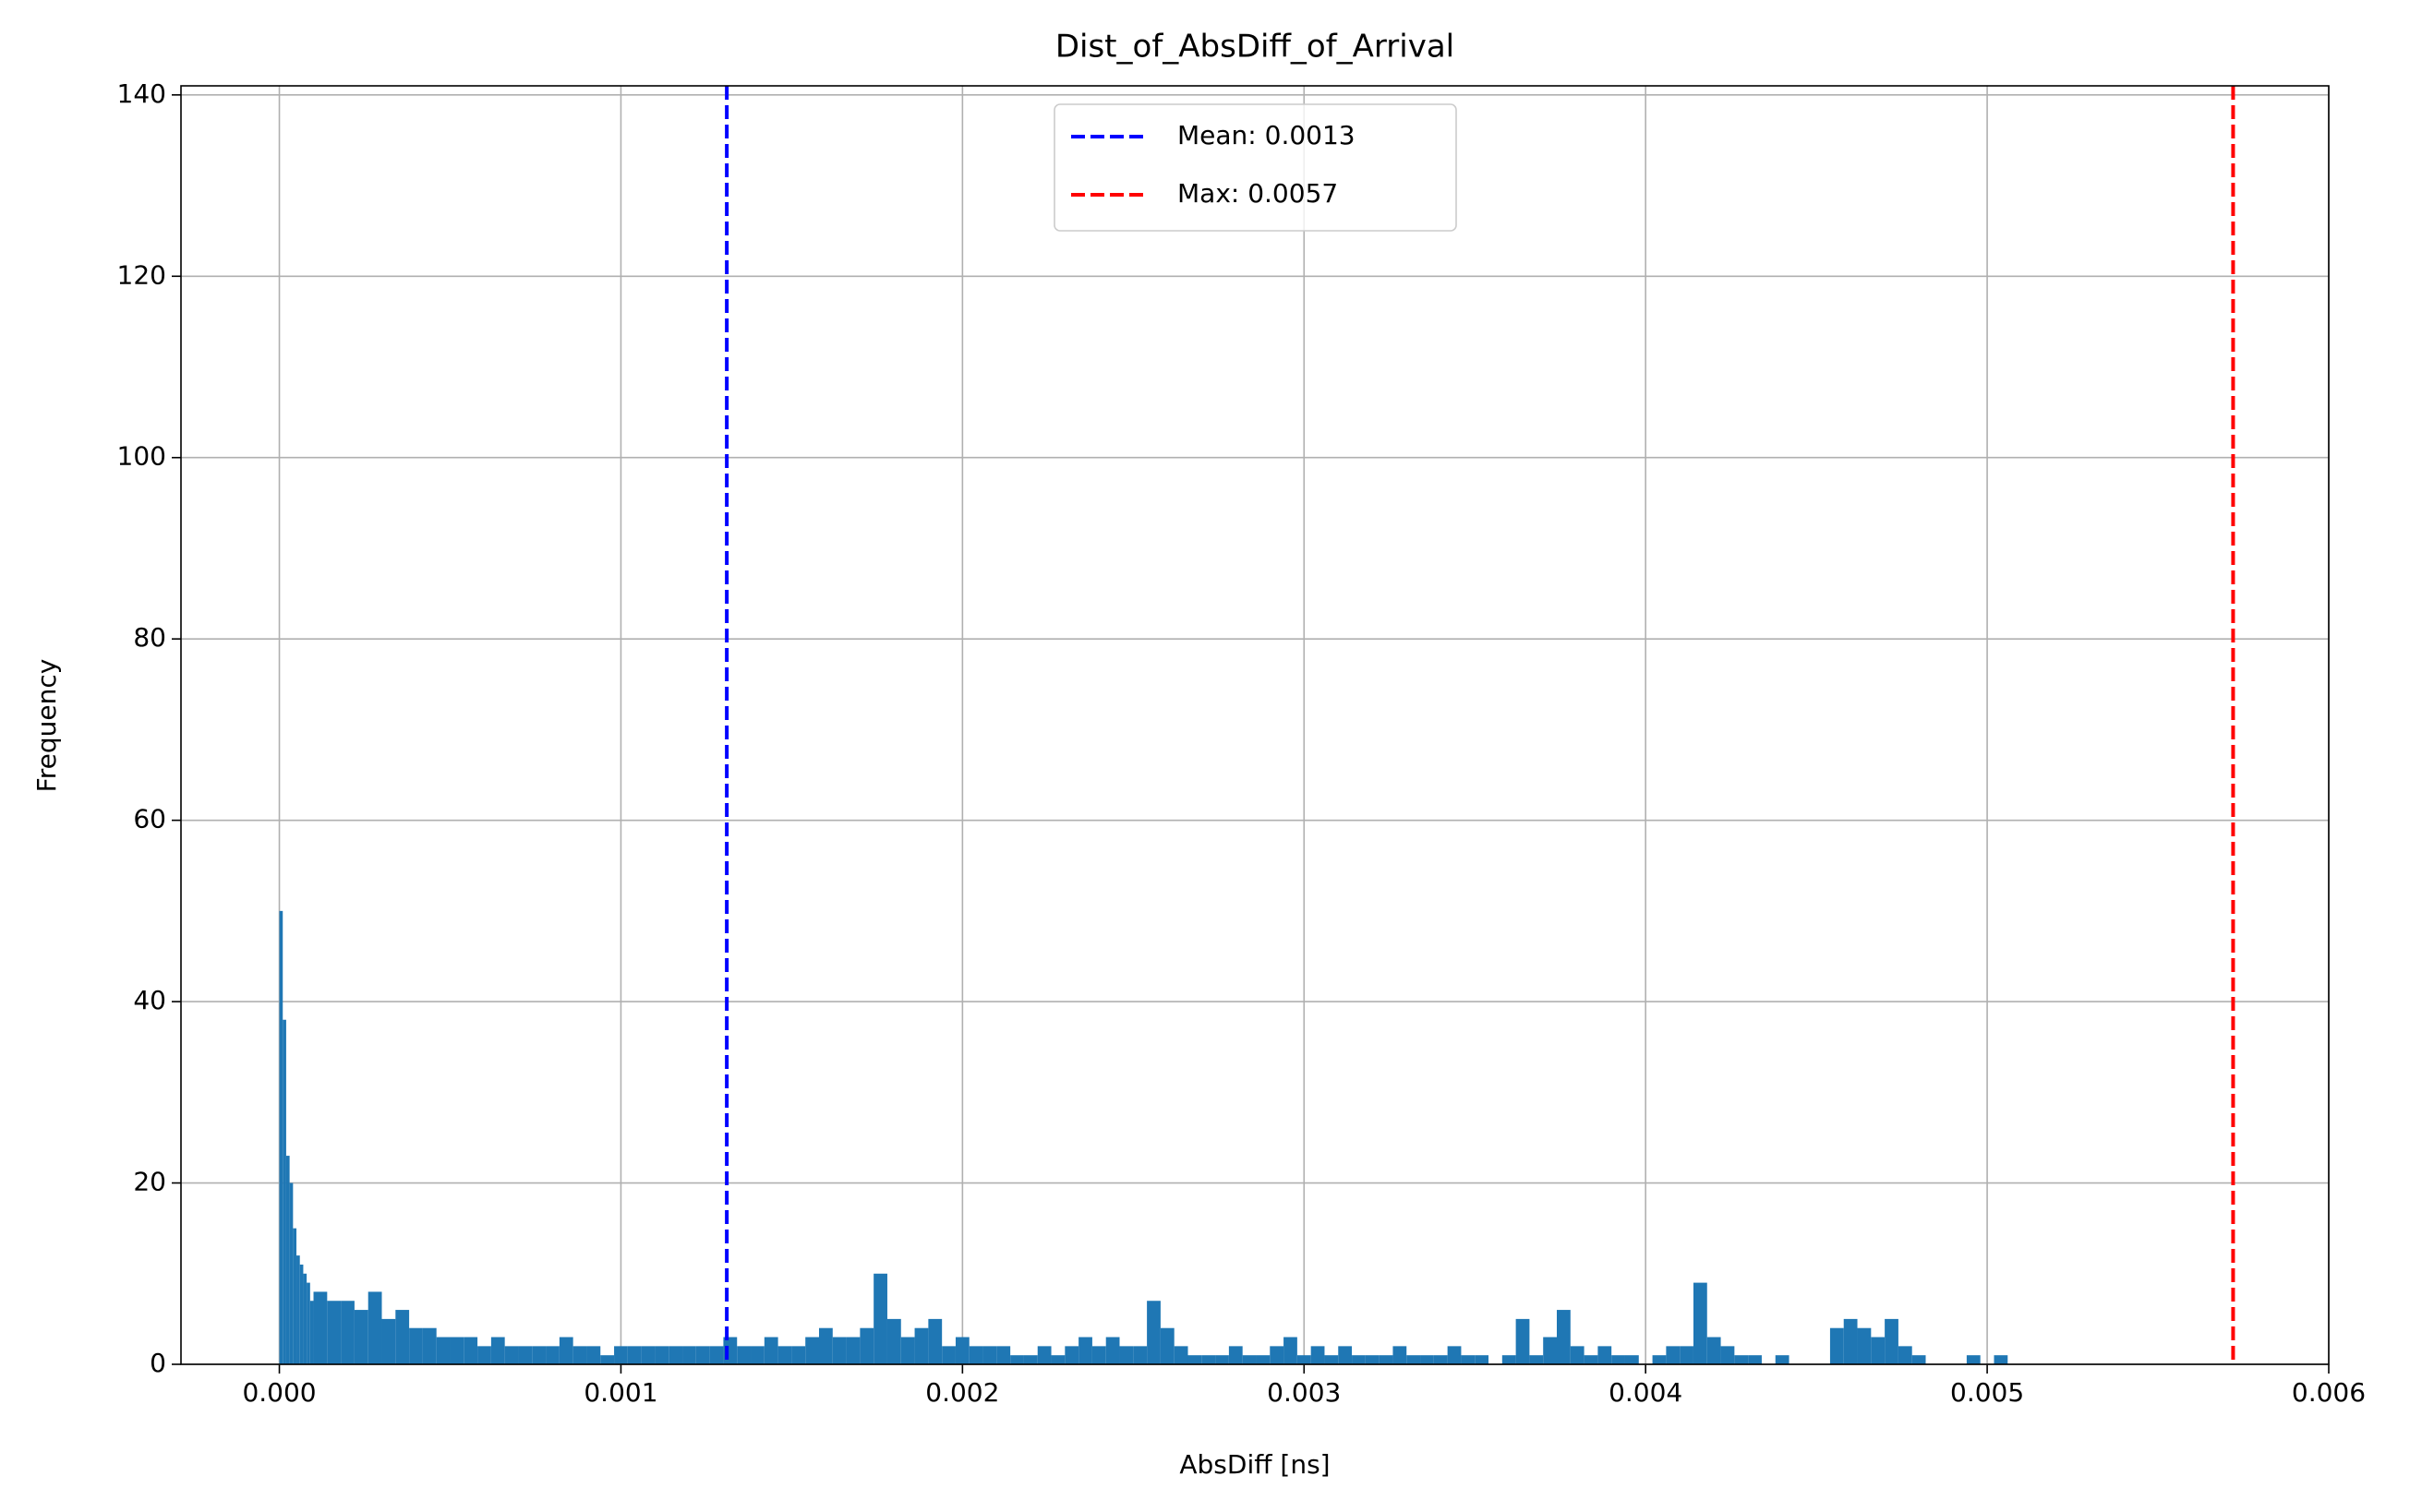 This screenshot has height=1512, width=2410. I want to click on legend-label: Max: 0.0057, so click(1257, 193).